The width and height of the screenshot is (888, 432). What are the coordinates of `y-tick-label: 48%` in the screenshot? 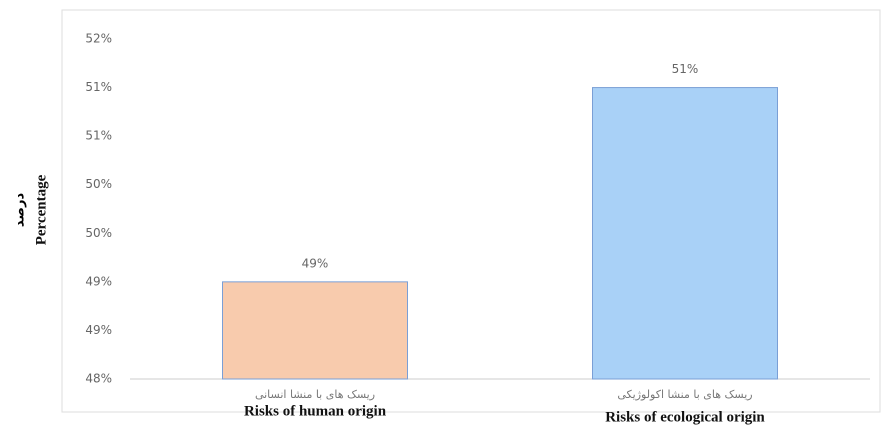 It's located at (98, 379).